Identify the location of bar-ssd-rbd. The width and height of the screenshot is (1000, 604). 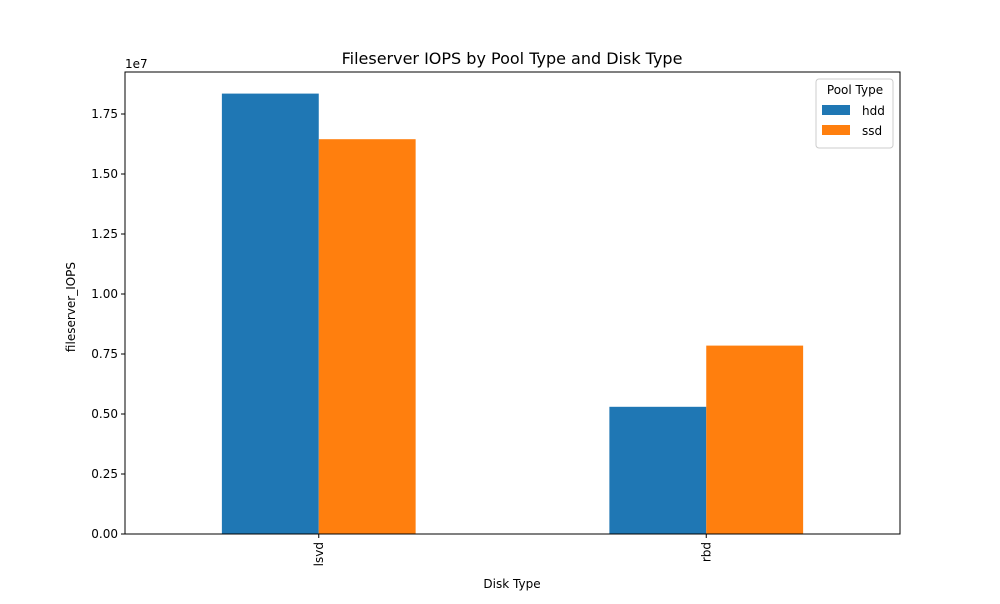
(755, 439).